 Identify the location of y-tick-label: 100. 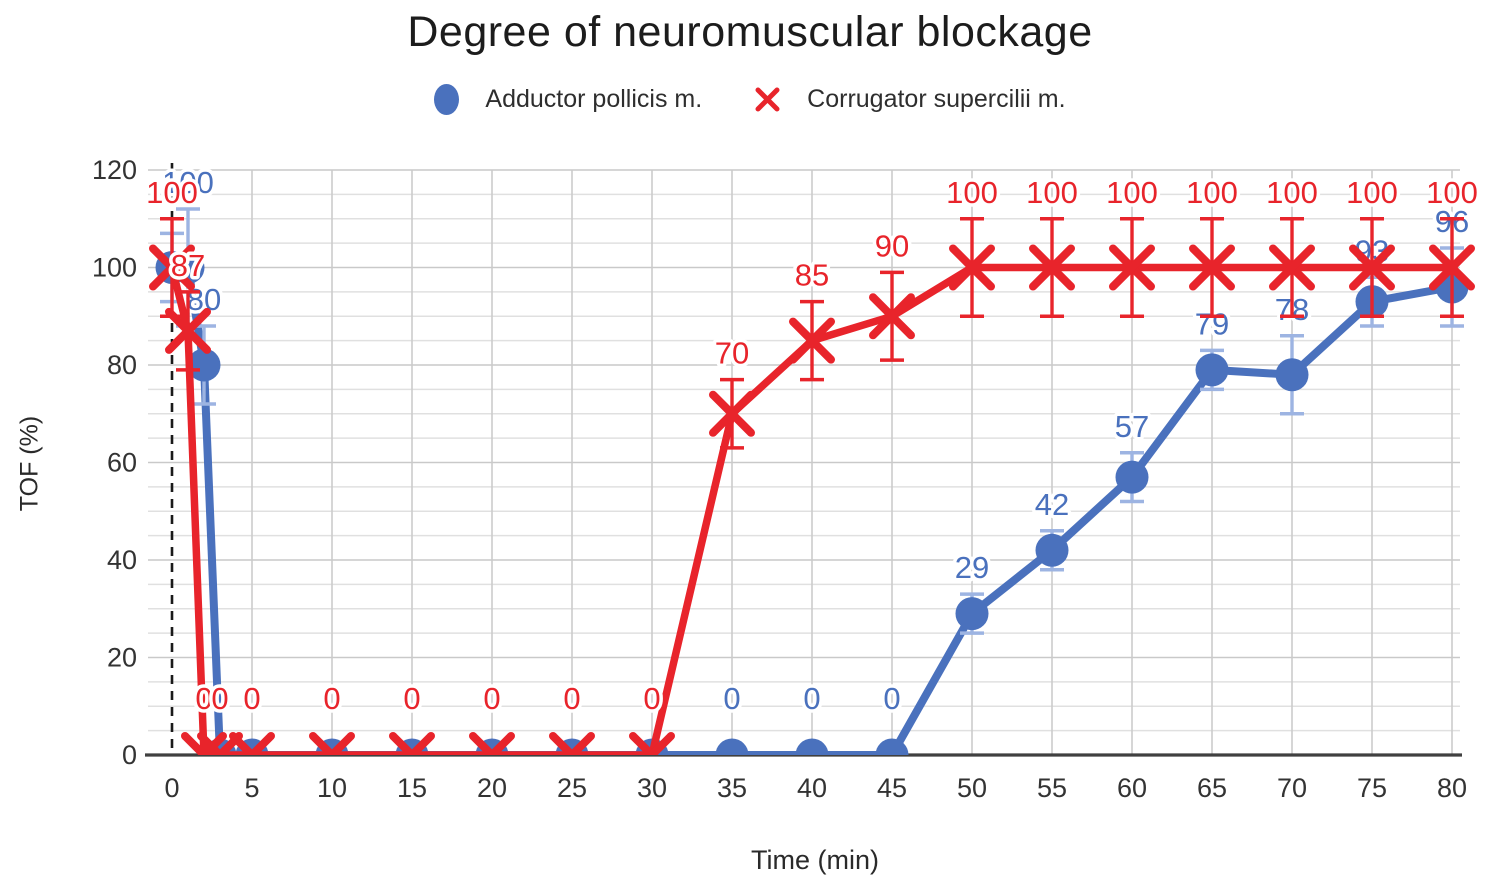
(114, 268).